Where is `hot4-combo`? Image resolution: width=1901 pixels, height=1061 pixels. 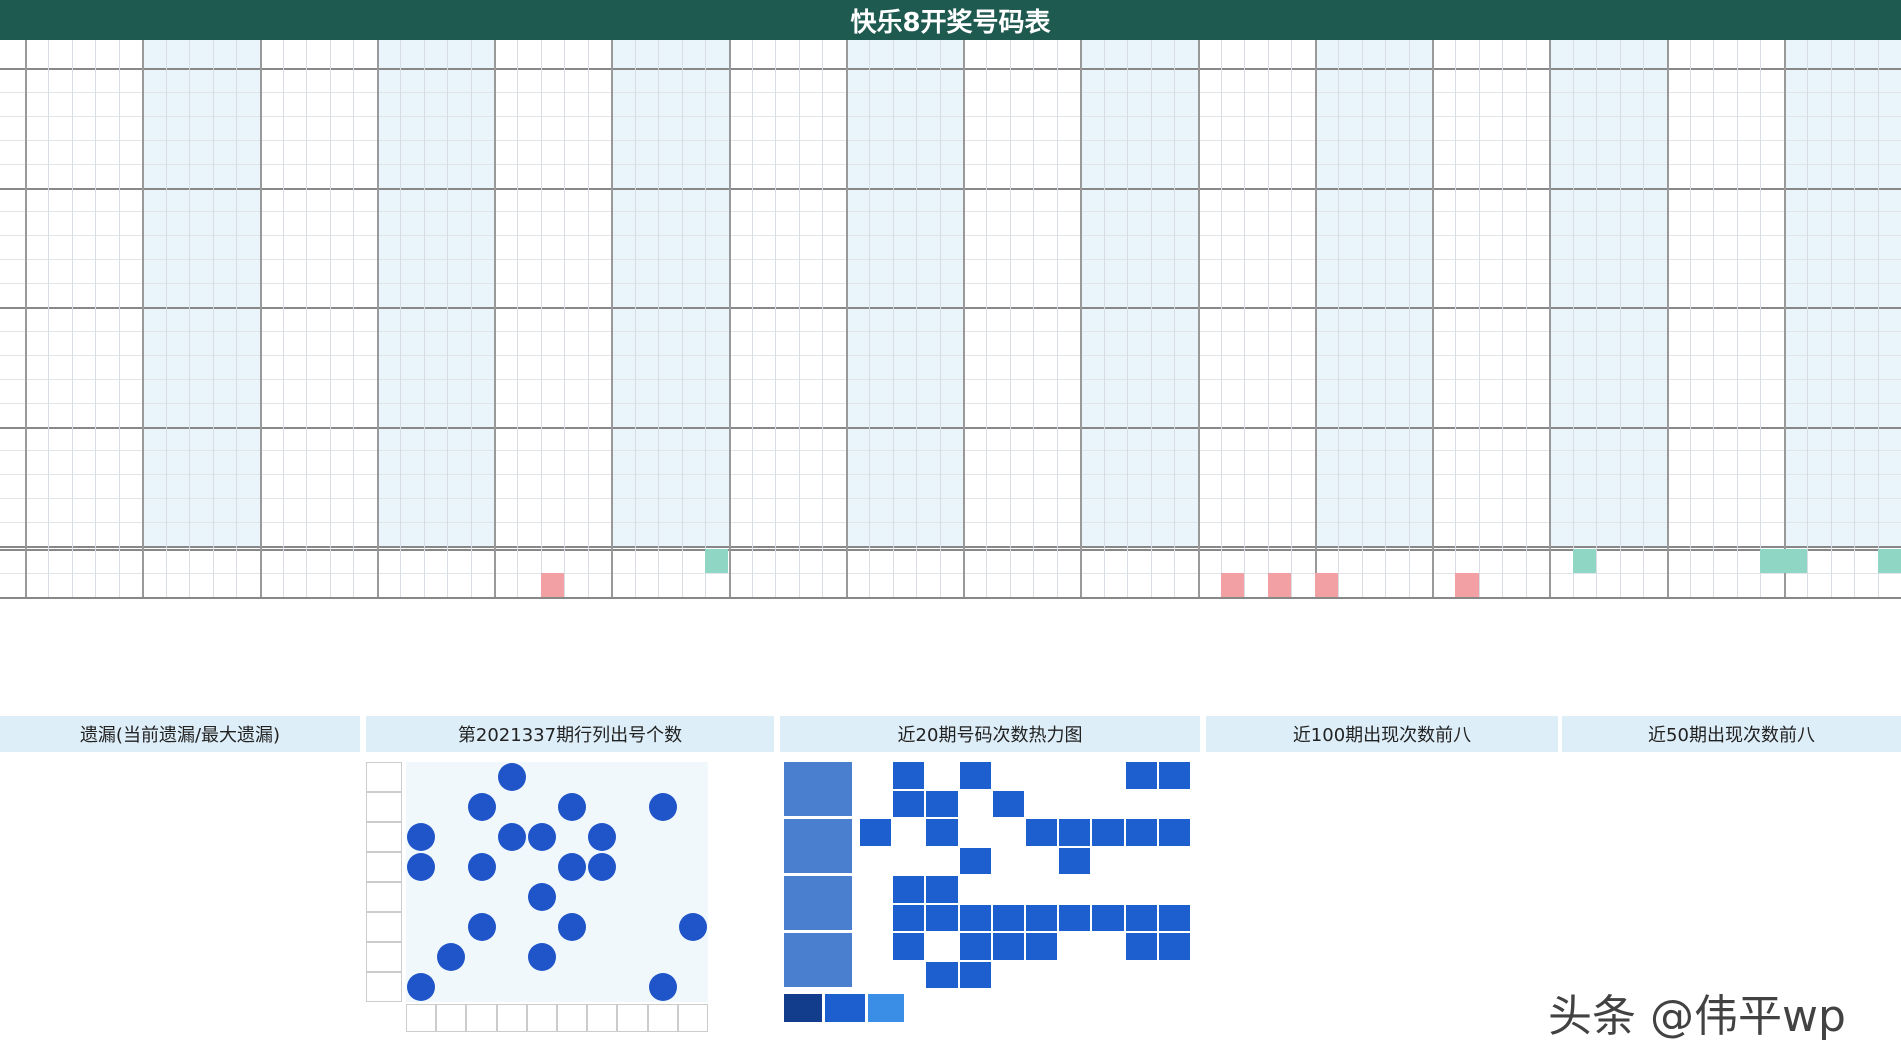
hot4-combo is located at coordinates (1438, 902).